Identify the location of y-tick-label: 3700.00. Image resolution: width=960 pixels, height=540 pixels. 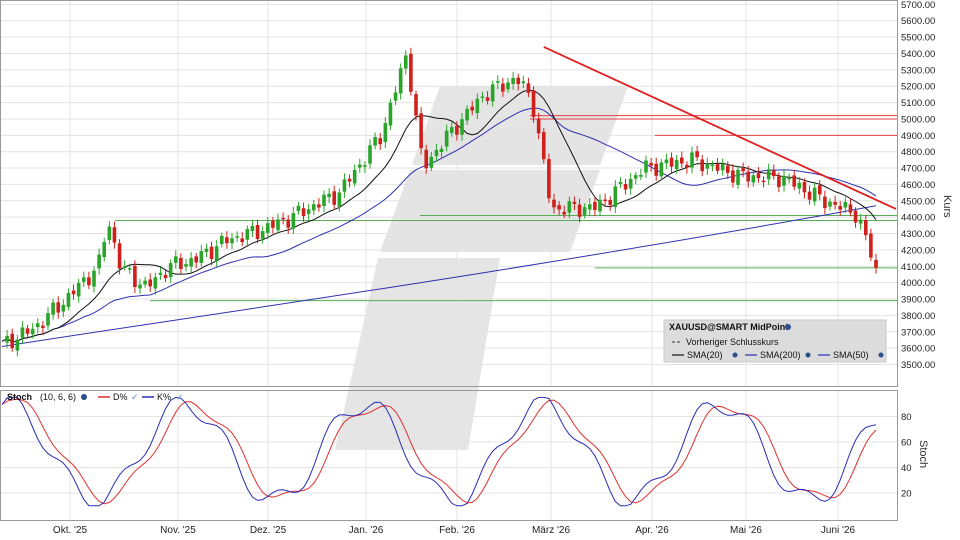
(918, 332).